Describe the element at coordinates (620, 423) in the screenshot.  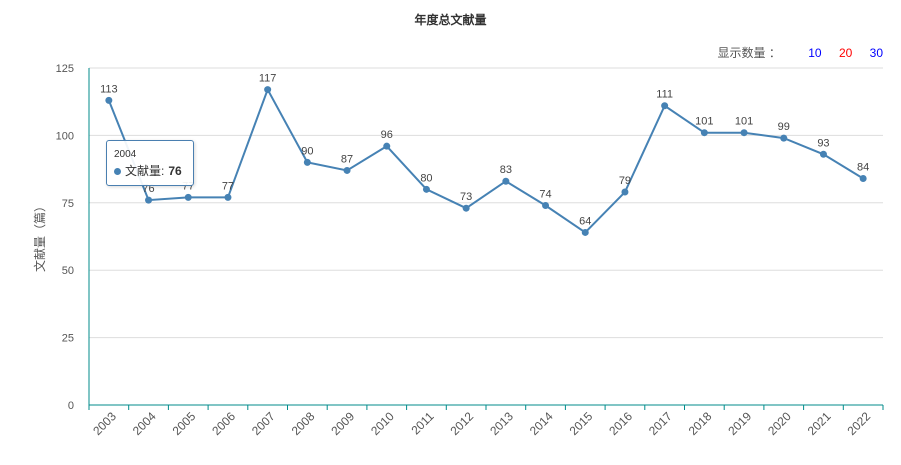
I see `x-tick-label: 2016` at that location.